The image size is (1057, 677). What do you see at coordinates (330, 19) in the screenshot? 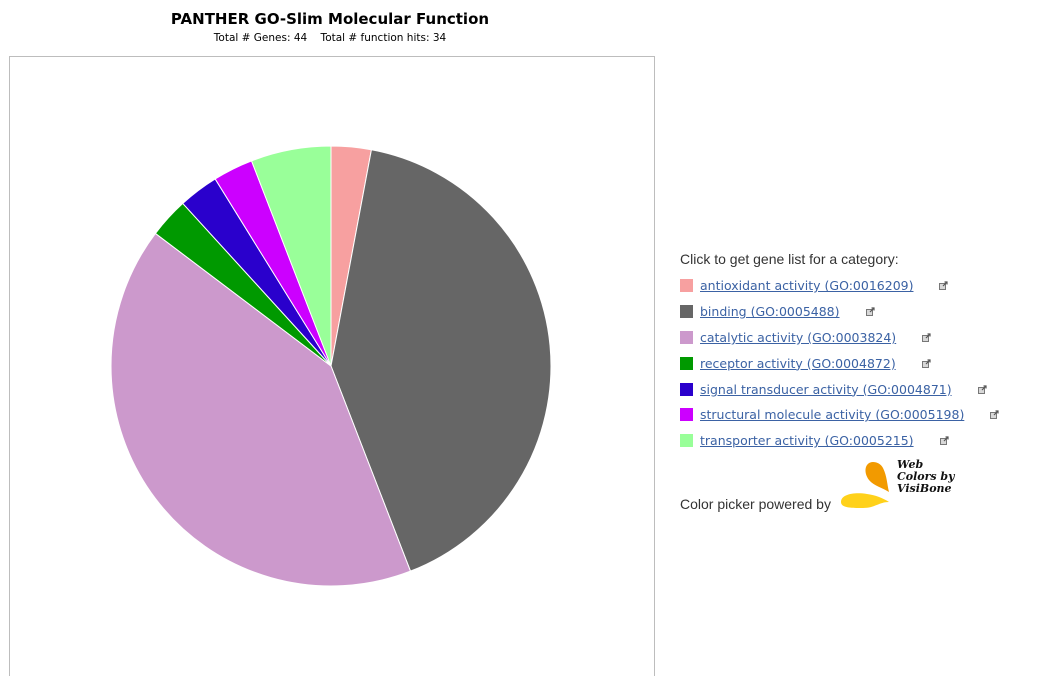
I see `chart-title: PANTHER GO-Slim Molecular Function` at bounding box center [330, 19].